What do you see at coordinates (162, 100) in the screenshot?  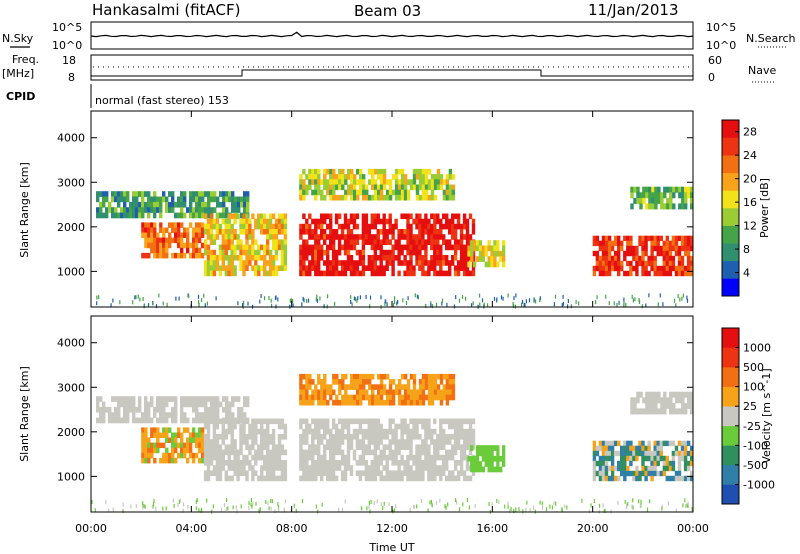 I see `cpid-mode-text: normal (fast stereo) 153` at bounding box center [162, 100].